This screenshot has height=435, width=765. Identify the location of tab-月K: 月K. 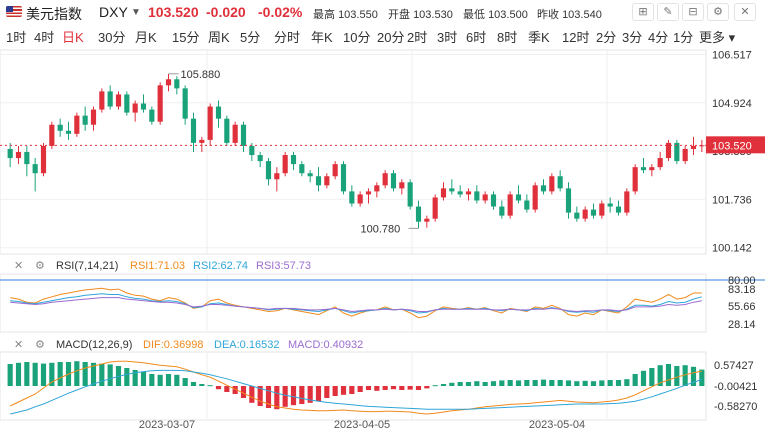
(146, 37).